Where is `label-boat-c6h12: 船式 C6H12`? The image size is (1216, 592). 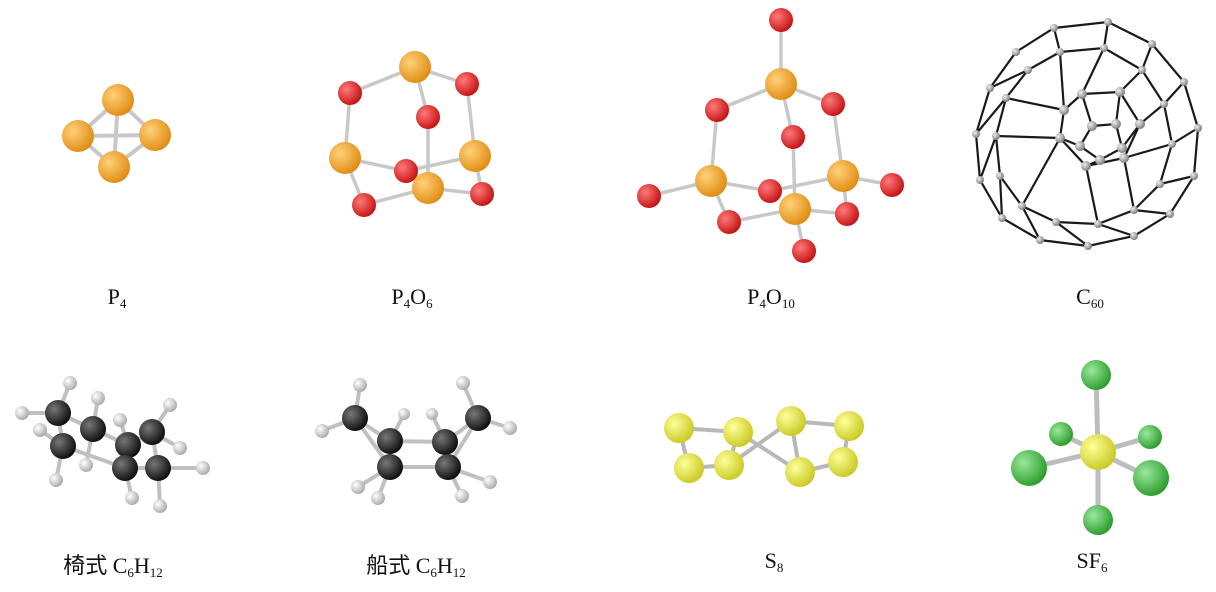 label-boat-c6h12: 船式 C6H12 is located at coordinates (416, 566).